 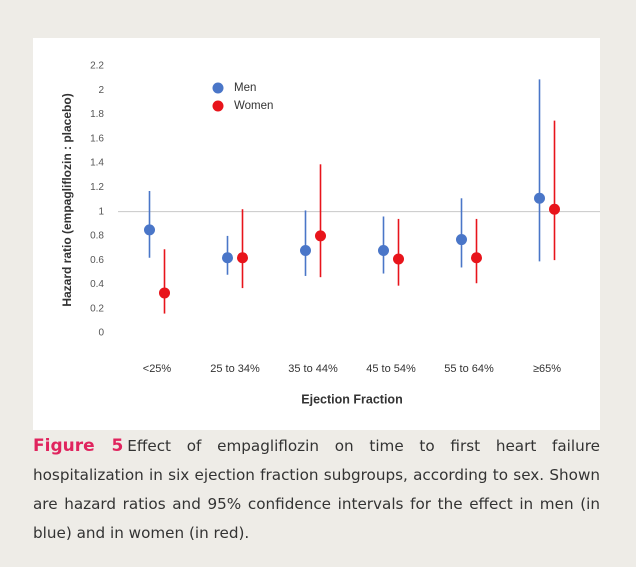 I want to click on y-tick-label: 1, so click(x=101, y=211).